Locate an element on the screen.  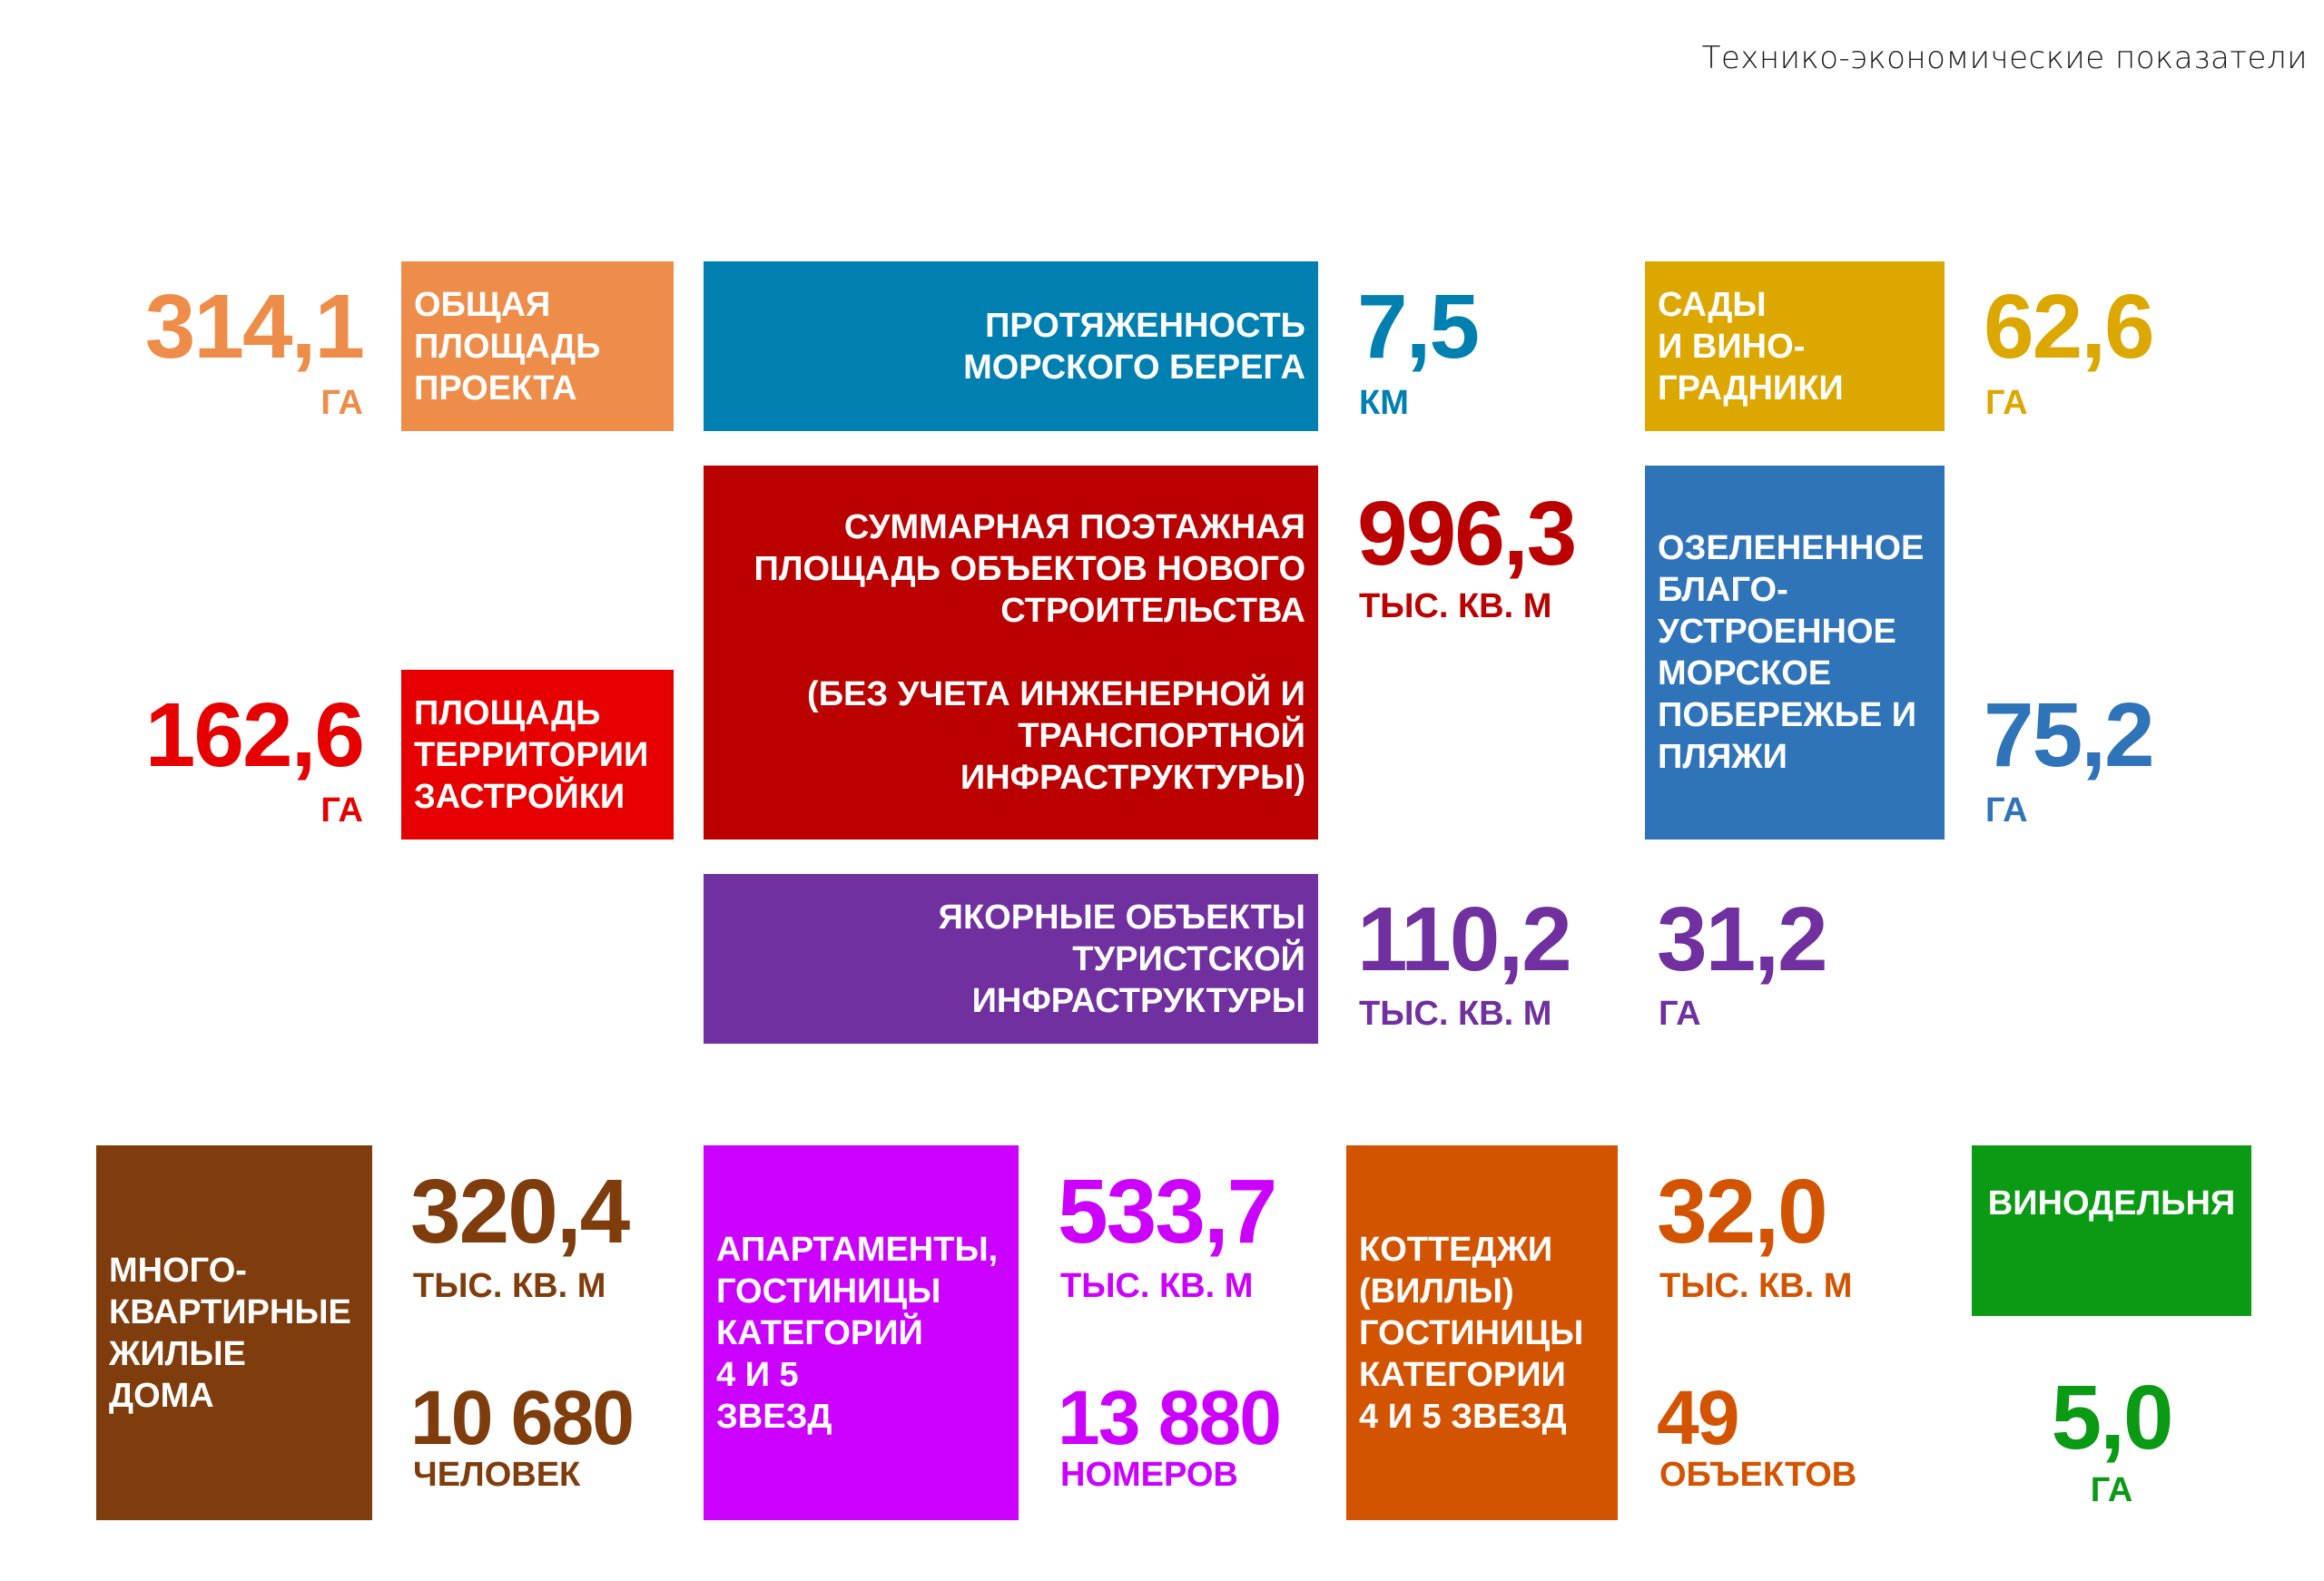
label-line: ЖИЛЫЕ is located at coordinates (177, 1353).